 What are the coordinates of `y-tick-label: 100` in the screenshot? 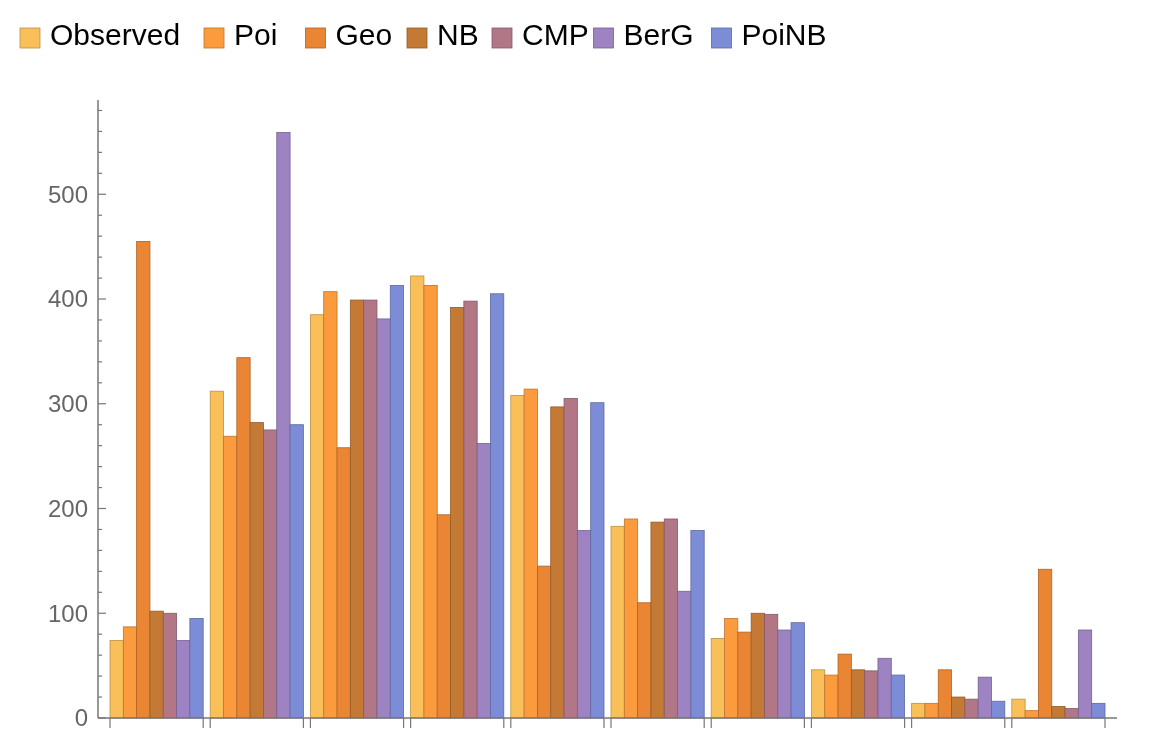 It's located at (67, 613).